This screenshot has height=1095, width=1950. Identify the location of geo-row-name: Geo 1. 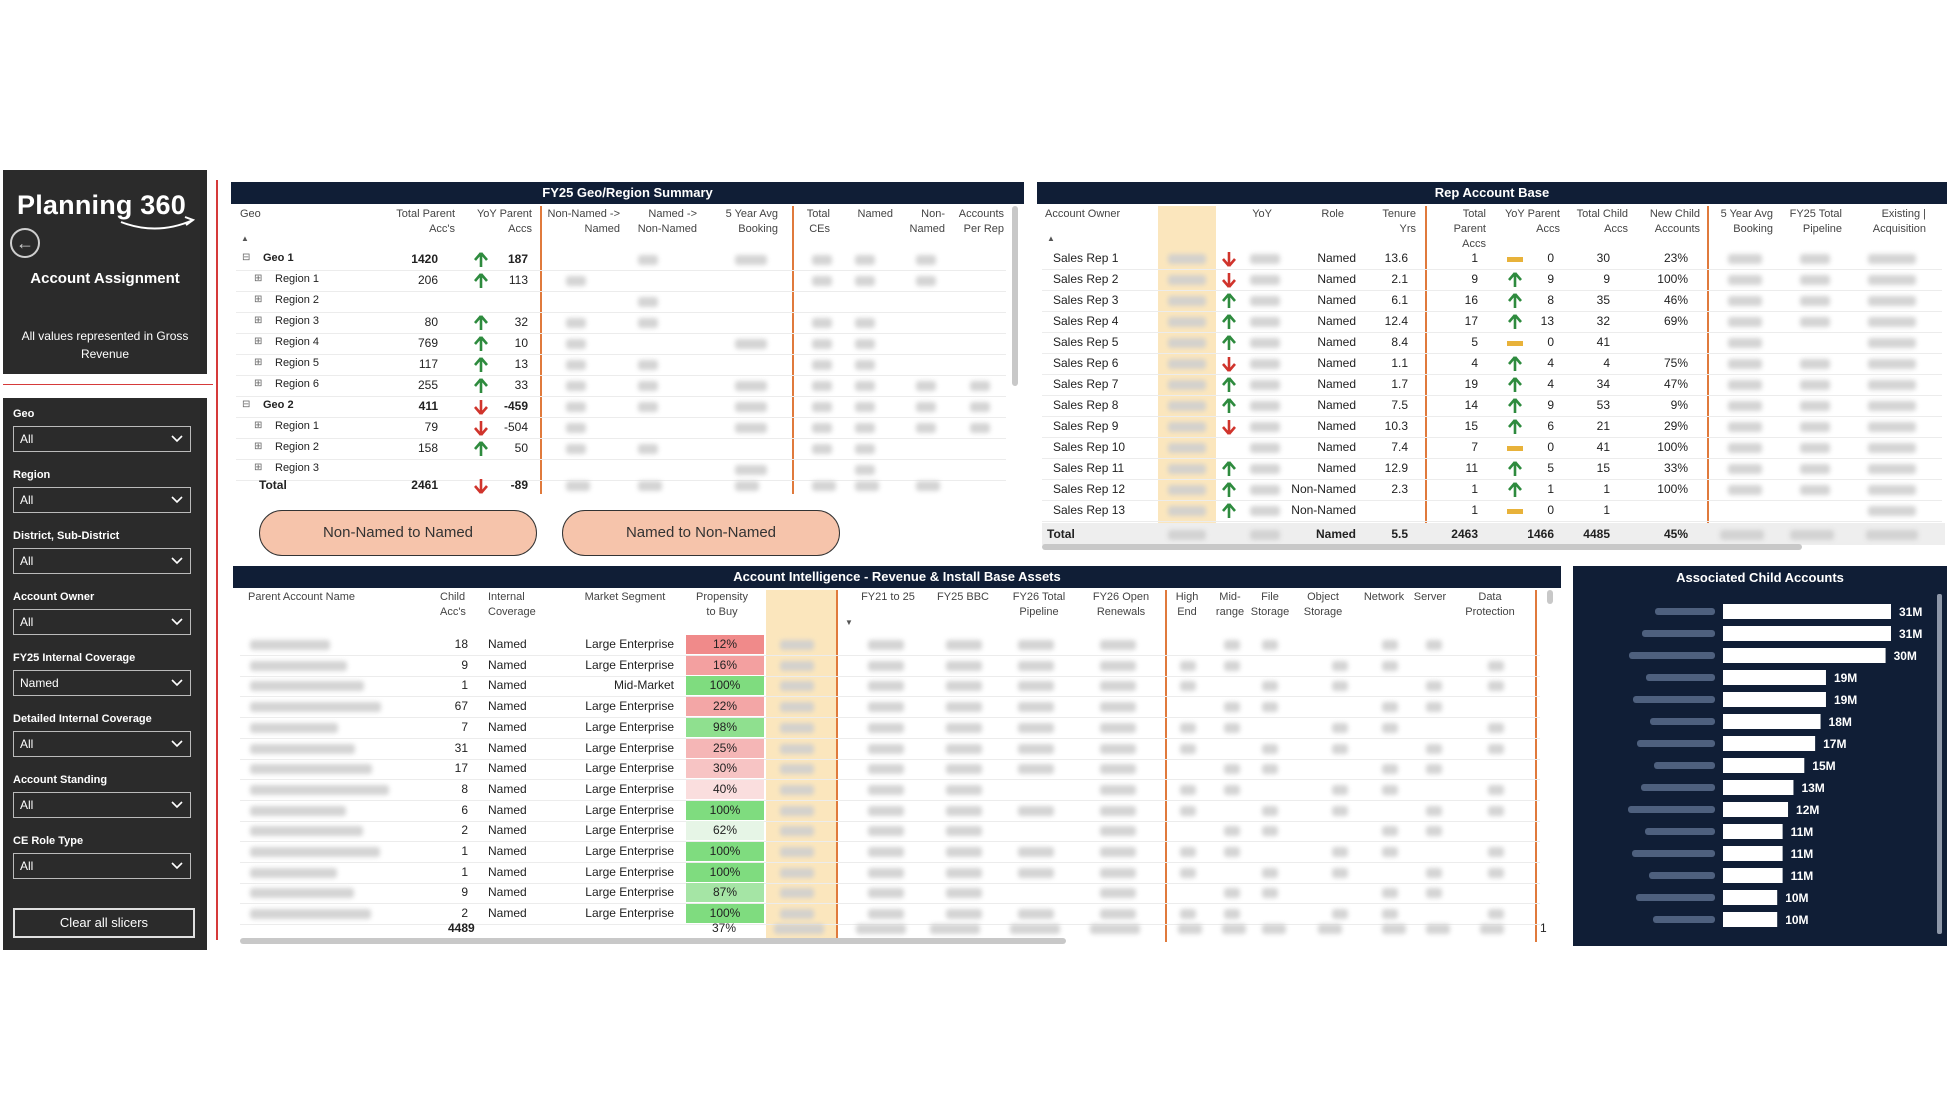
(278, 258).